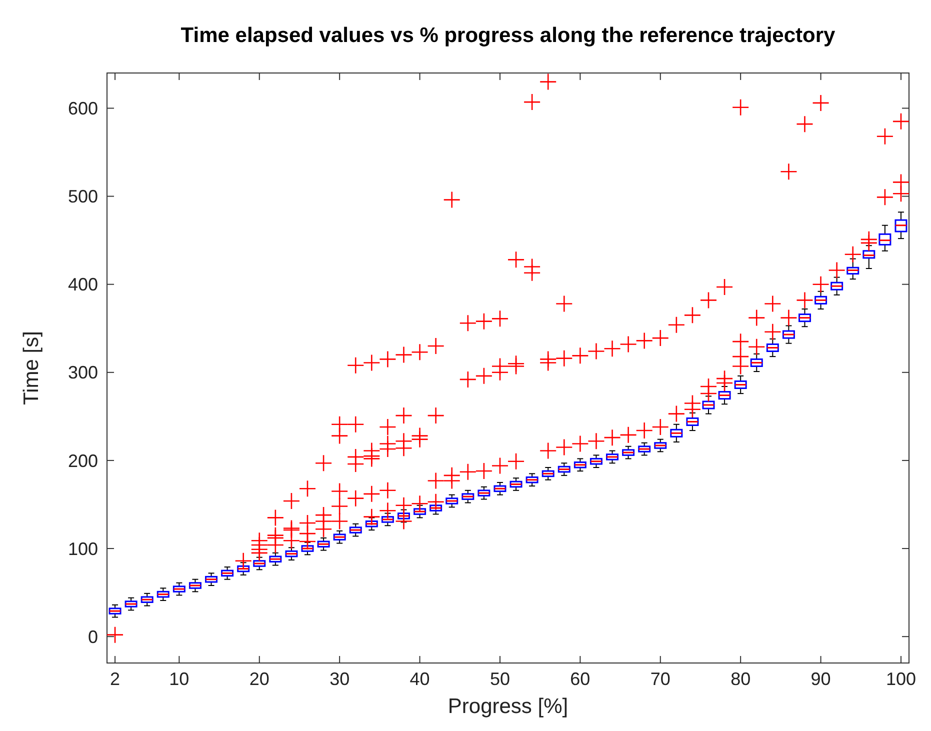 Image resolution: width=931 pixels, height=731 pixels. What do you see at coordinates (420, 679) in the screenshot?
I see `x-tick-label: 40` at bounding box center [420, 679].